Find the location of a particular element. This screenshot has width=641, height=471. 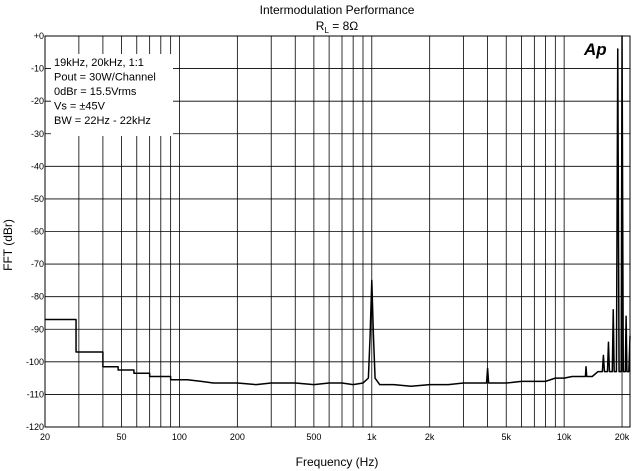

ap-logo: Ap is located at coordinates (595, 49).